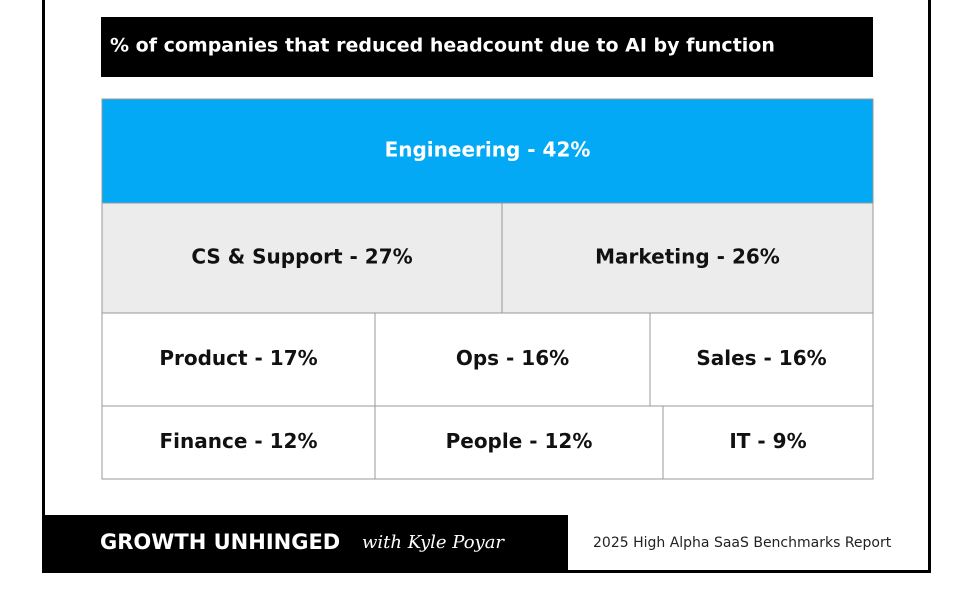  Describe the element at coordinates (742, 543) in the screenshot. I see `source: 2025 High Alpha SaaS Benchmarks Report` at that location.